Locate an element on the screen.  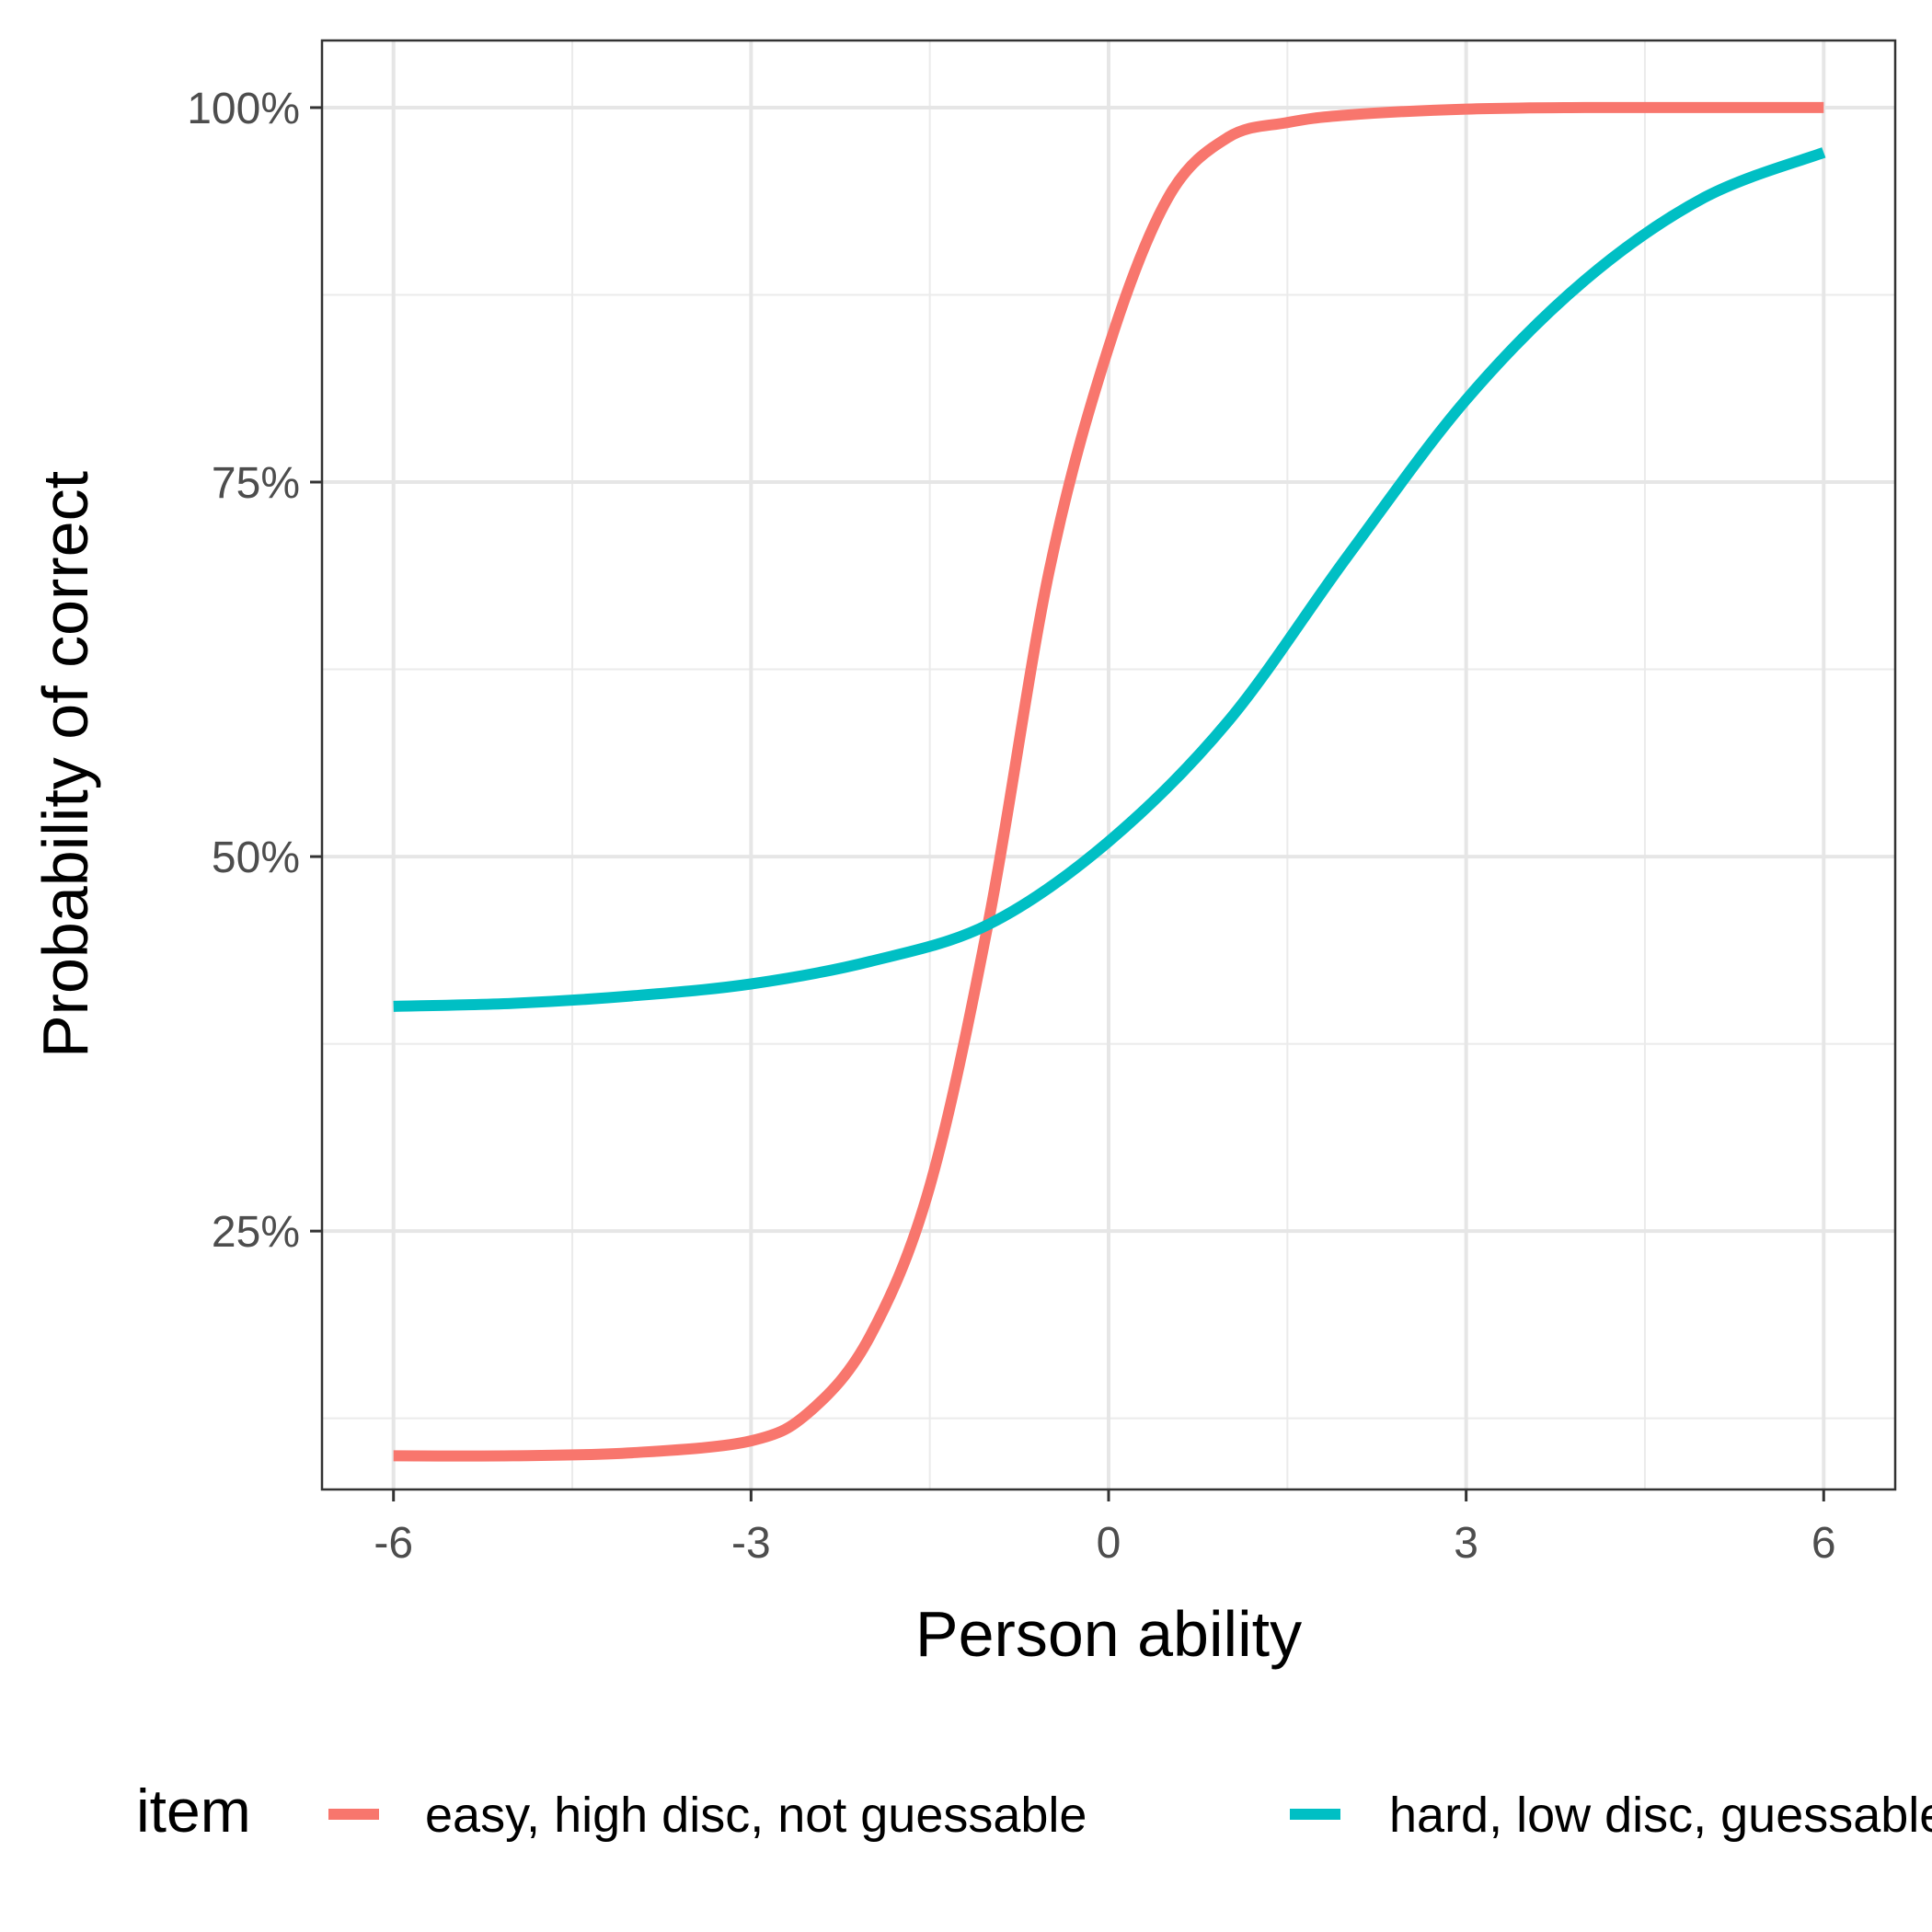
x-axis-title: Person ability is located at coordinates (1108, 1634).